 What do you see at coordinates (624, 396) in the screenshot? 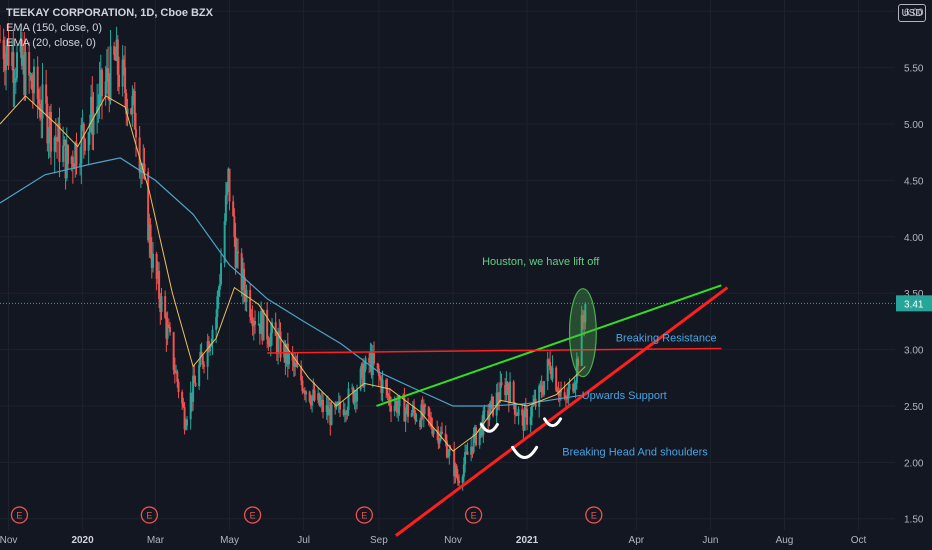
I see `annotation-label: Upwards Support` at bounding box center [624, 396].